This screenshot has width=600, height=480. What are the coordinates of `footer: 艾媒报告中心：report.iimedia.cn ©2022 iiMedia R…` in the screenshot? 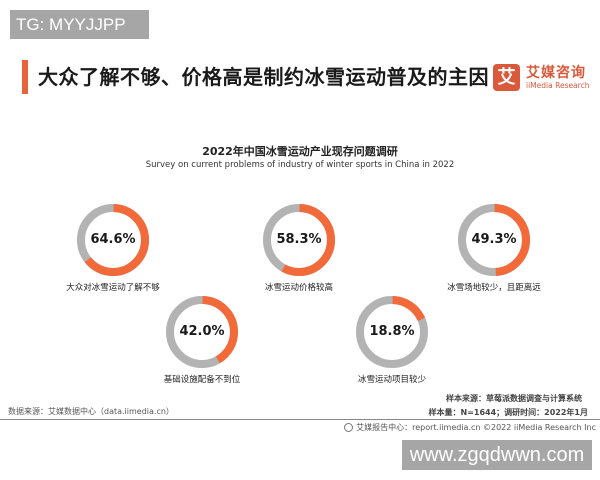 It's located at (470, 427).